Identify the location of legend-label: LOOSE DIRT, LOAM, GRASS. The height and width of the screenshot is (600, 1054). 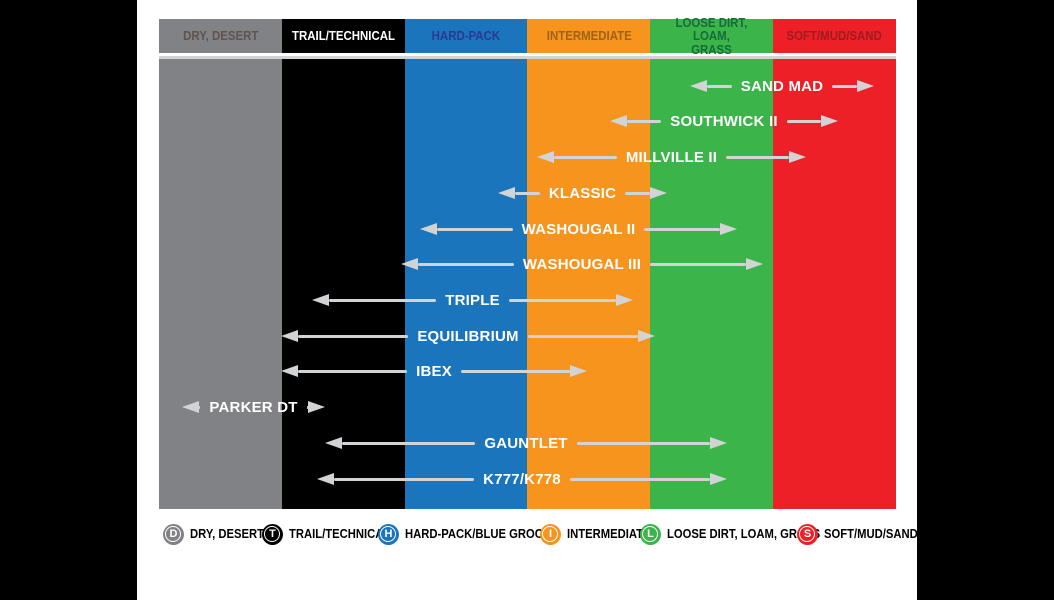
(744, 534).